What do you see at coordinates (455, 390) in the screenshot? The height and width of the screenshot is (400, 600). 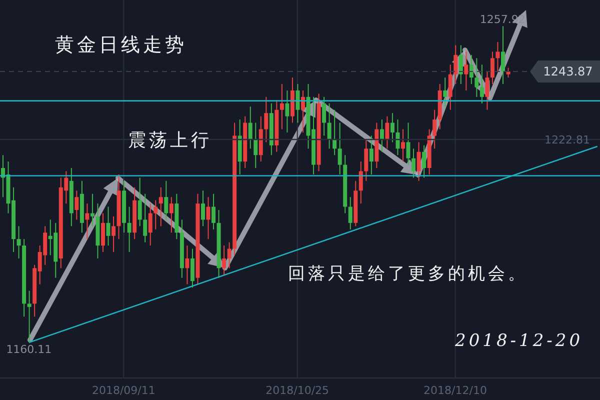 I see `x-tick-label: 2018/12/10` at bounding box center [455, 390].